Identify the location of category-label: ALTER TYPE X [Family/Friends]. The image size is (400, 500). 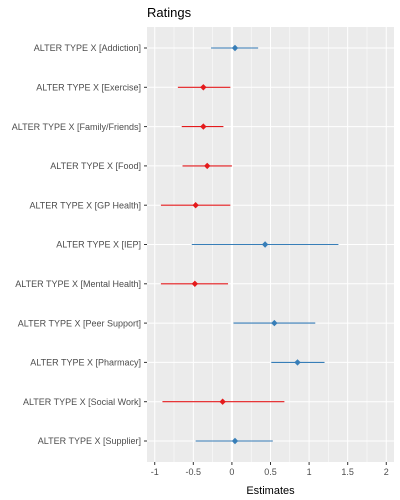
(76, 127).